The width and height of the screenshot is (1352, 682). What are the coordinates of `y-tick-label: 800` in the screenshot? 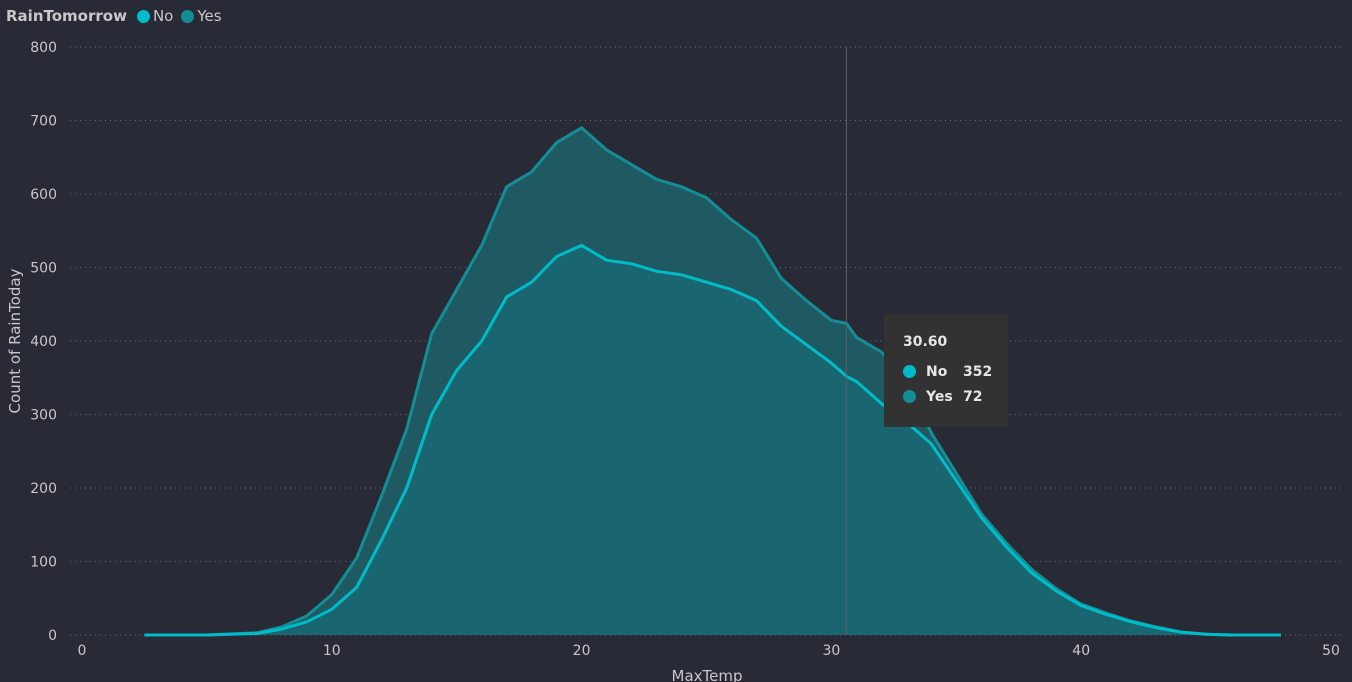 It's located at (43, 48).